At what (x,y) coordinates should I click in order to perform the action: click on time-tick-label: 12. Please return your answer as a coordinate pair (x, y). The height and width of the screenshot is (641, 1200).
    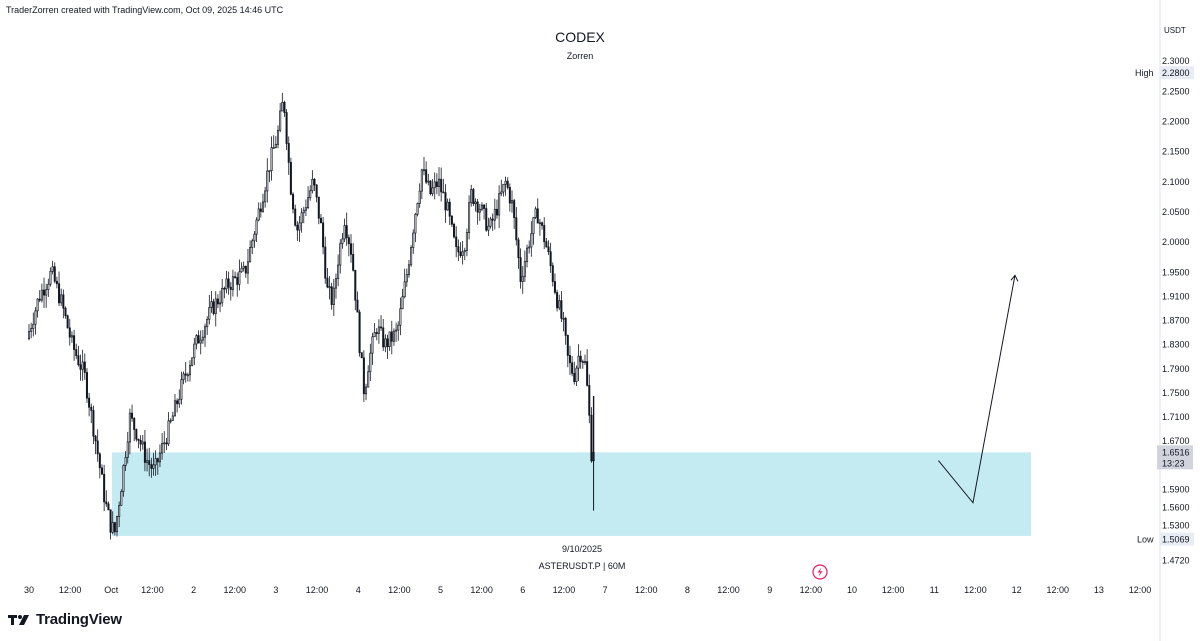
    Looking at the image, I should click on (1017, 590).